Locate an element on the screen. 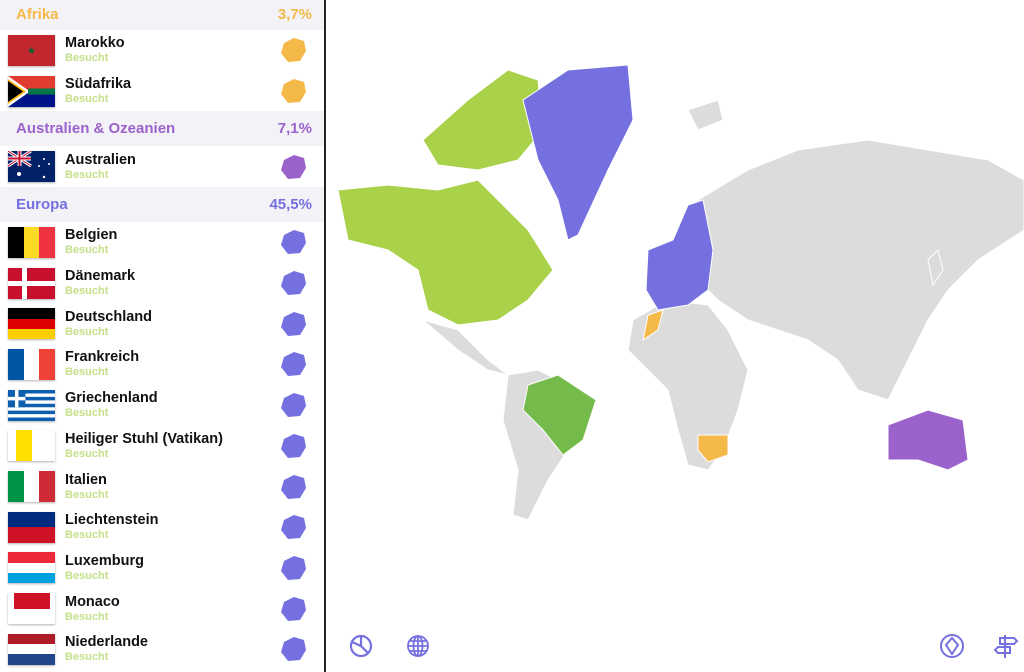 The width and height of the screenshot is (1024, 672). country-row: Belgien Besucht is located at coordinates (162, 242).